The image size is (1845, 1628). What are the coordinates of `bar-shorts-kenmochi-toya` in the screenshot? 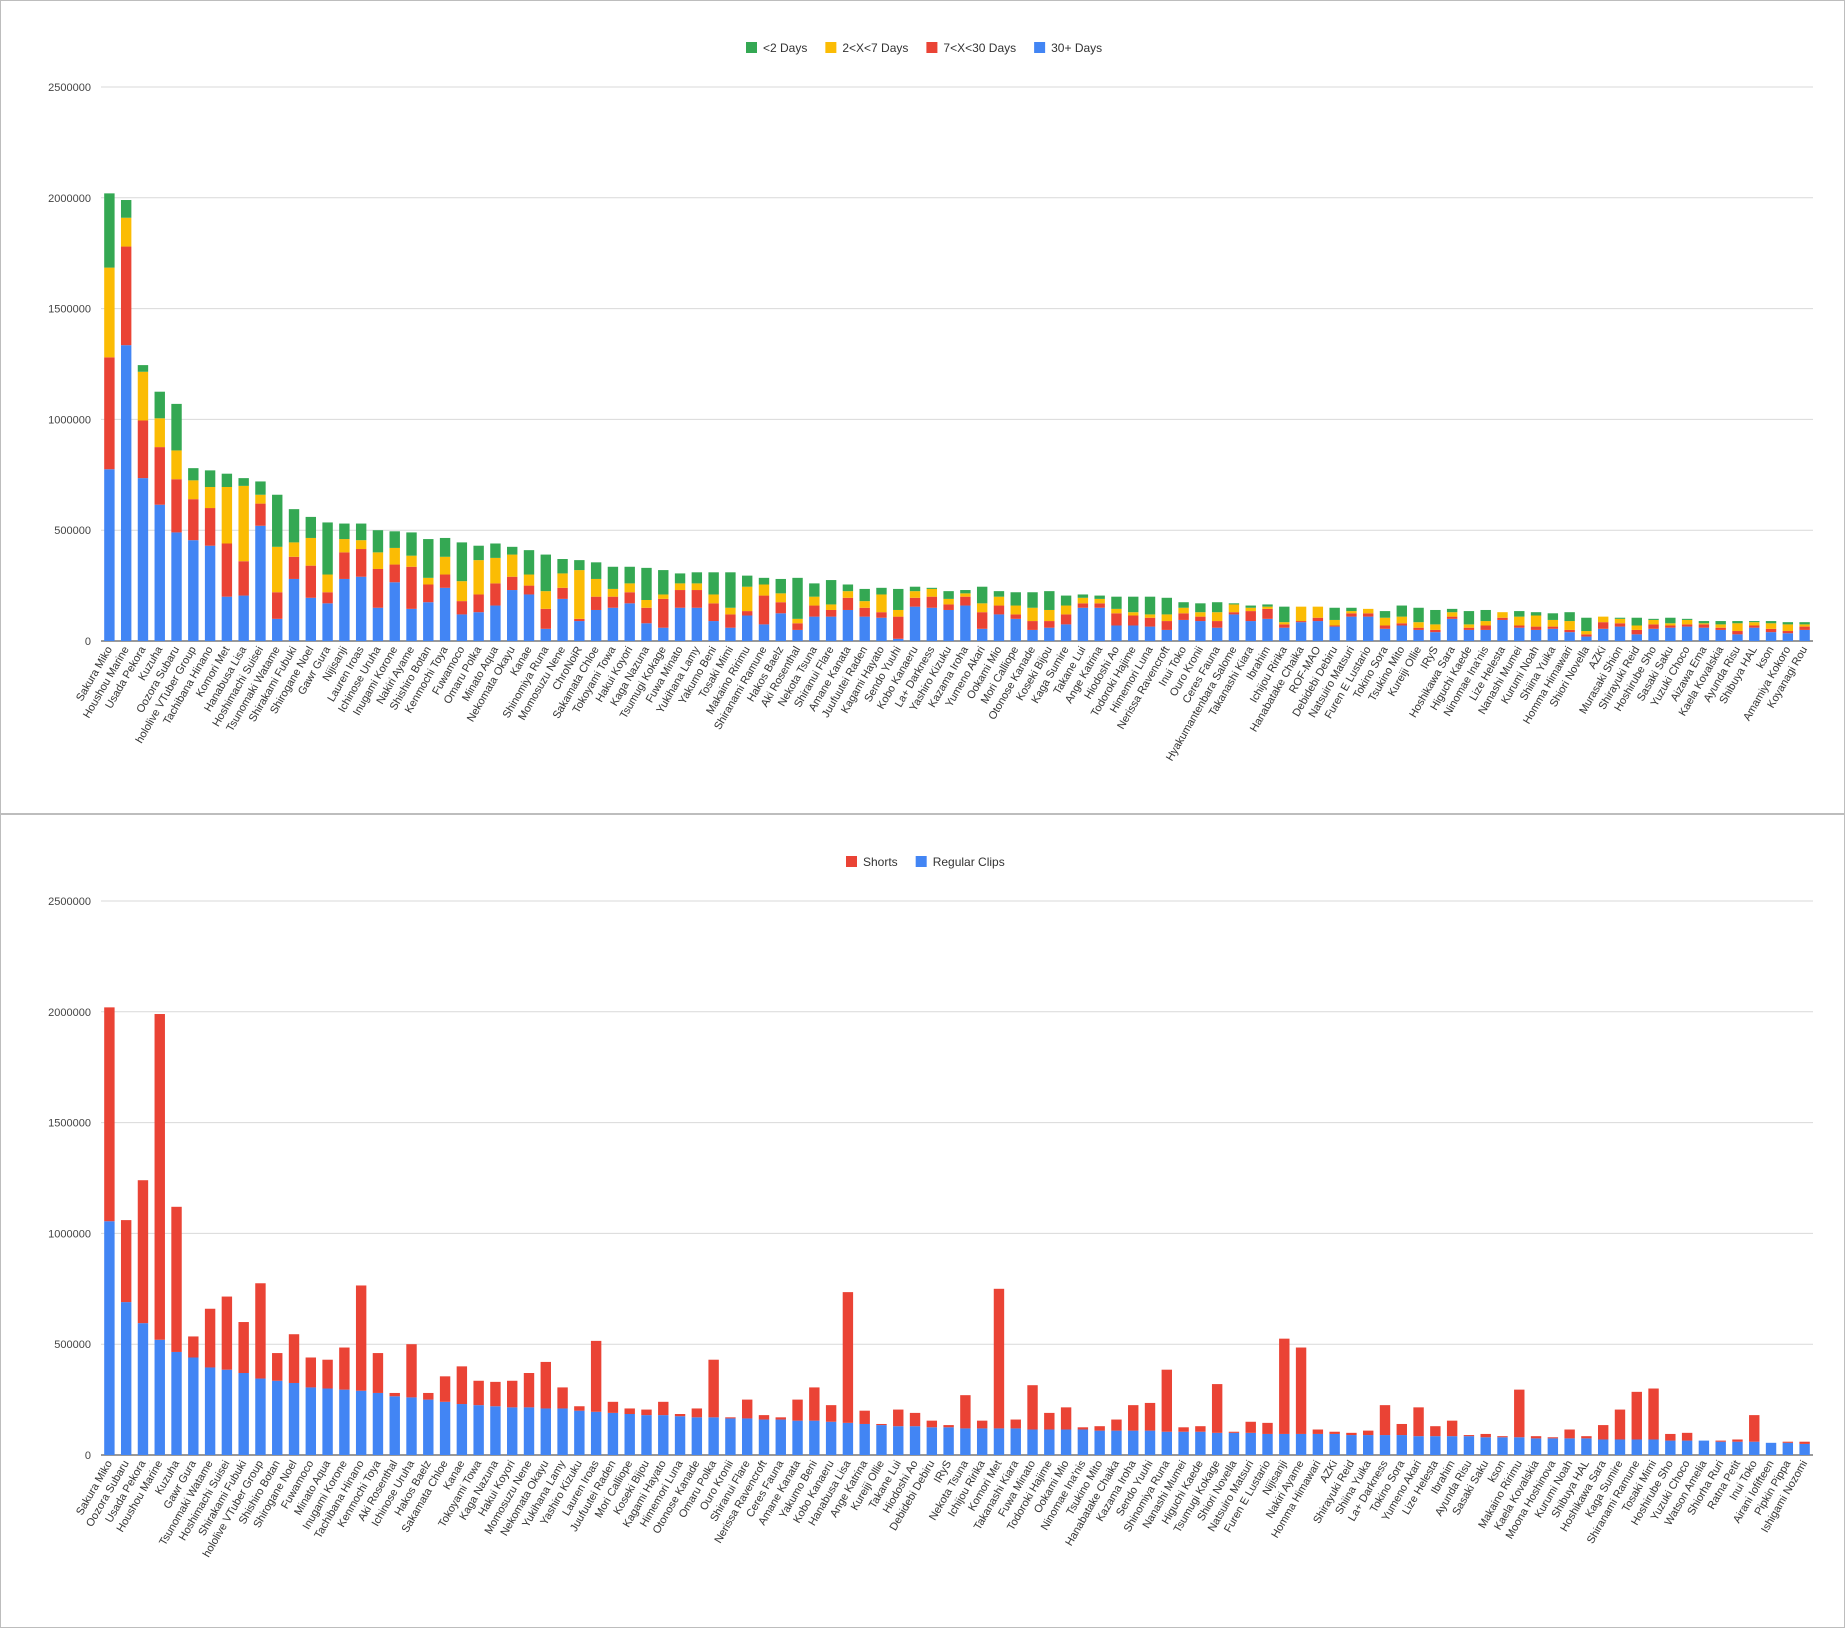 It's located at (378, 1373).